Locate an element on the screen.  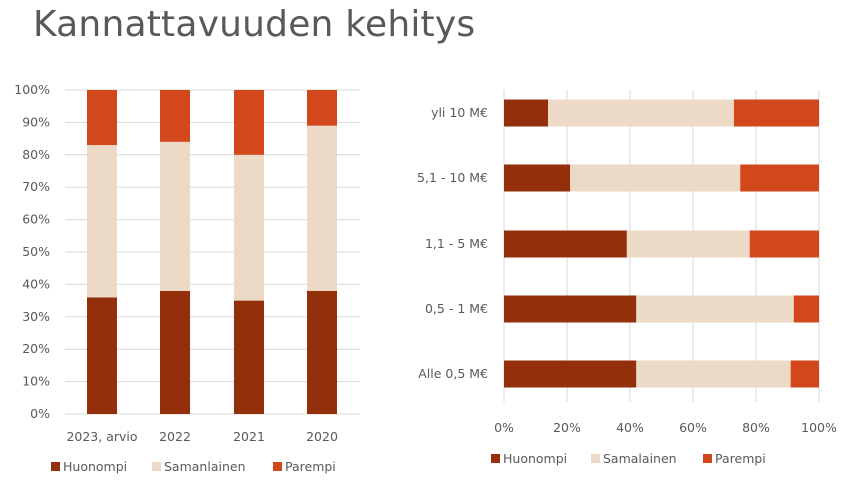
x-tick-label: 2021 is located at coordinates (249, 436).